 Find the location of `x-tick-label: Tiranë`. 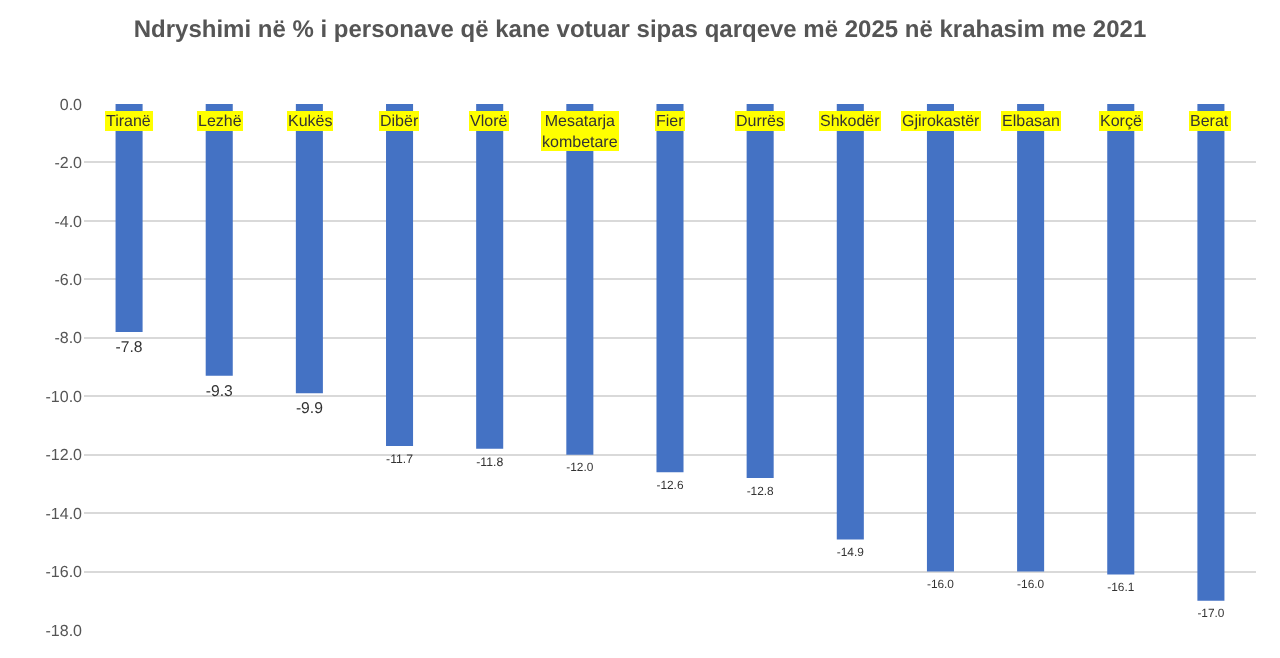

x-tick-label: Tiranë is located at coordinates (129, 121).